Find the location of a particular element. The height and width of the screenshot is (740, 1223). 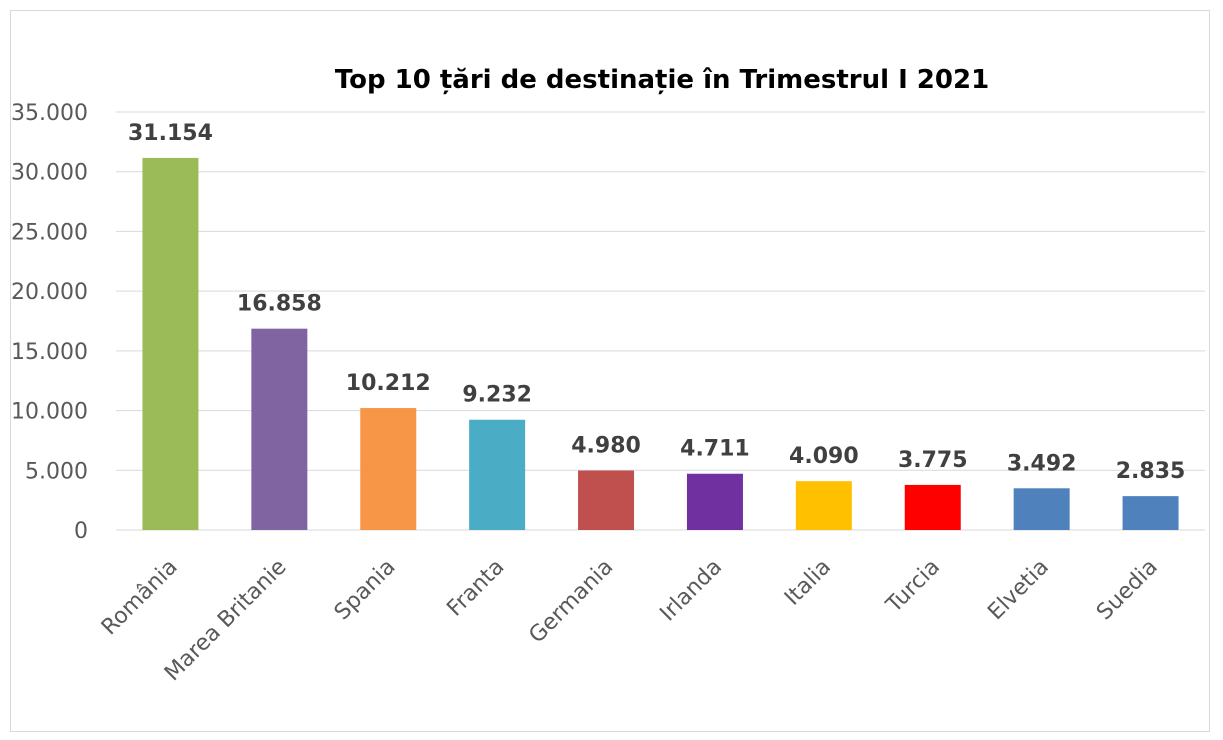

x-tick-label: România is located at coordinates (140, 598).